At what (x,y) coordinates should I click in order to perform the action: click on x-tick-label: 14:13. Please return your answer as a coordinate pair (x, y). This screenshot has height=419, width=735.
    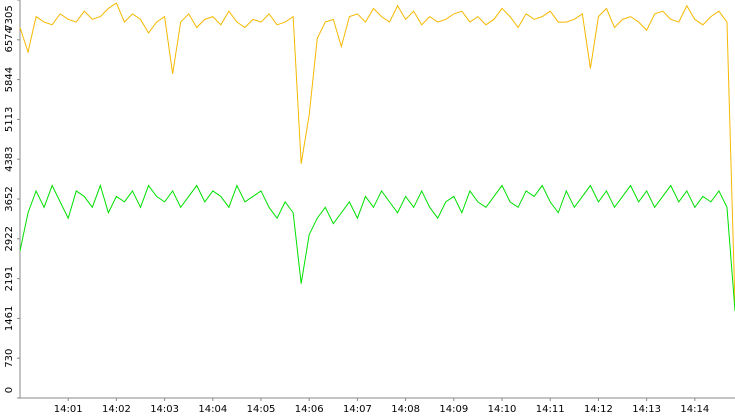
    Looking at the image, I should click on (646, 409).